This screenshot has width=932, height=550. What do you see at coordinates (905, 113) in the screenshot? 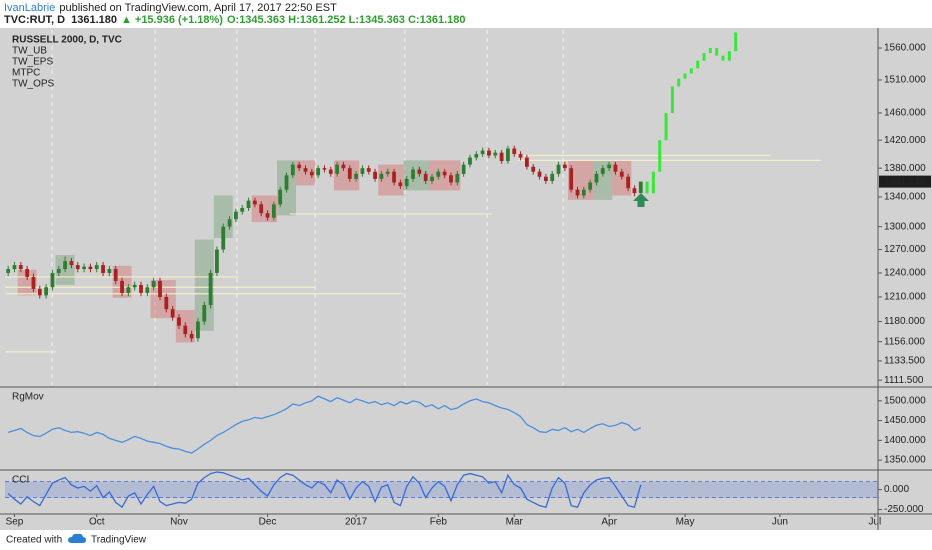
I see `y-tick-label: 1460.000` at bounding box center [905, 113].